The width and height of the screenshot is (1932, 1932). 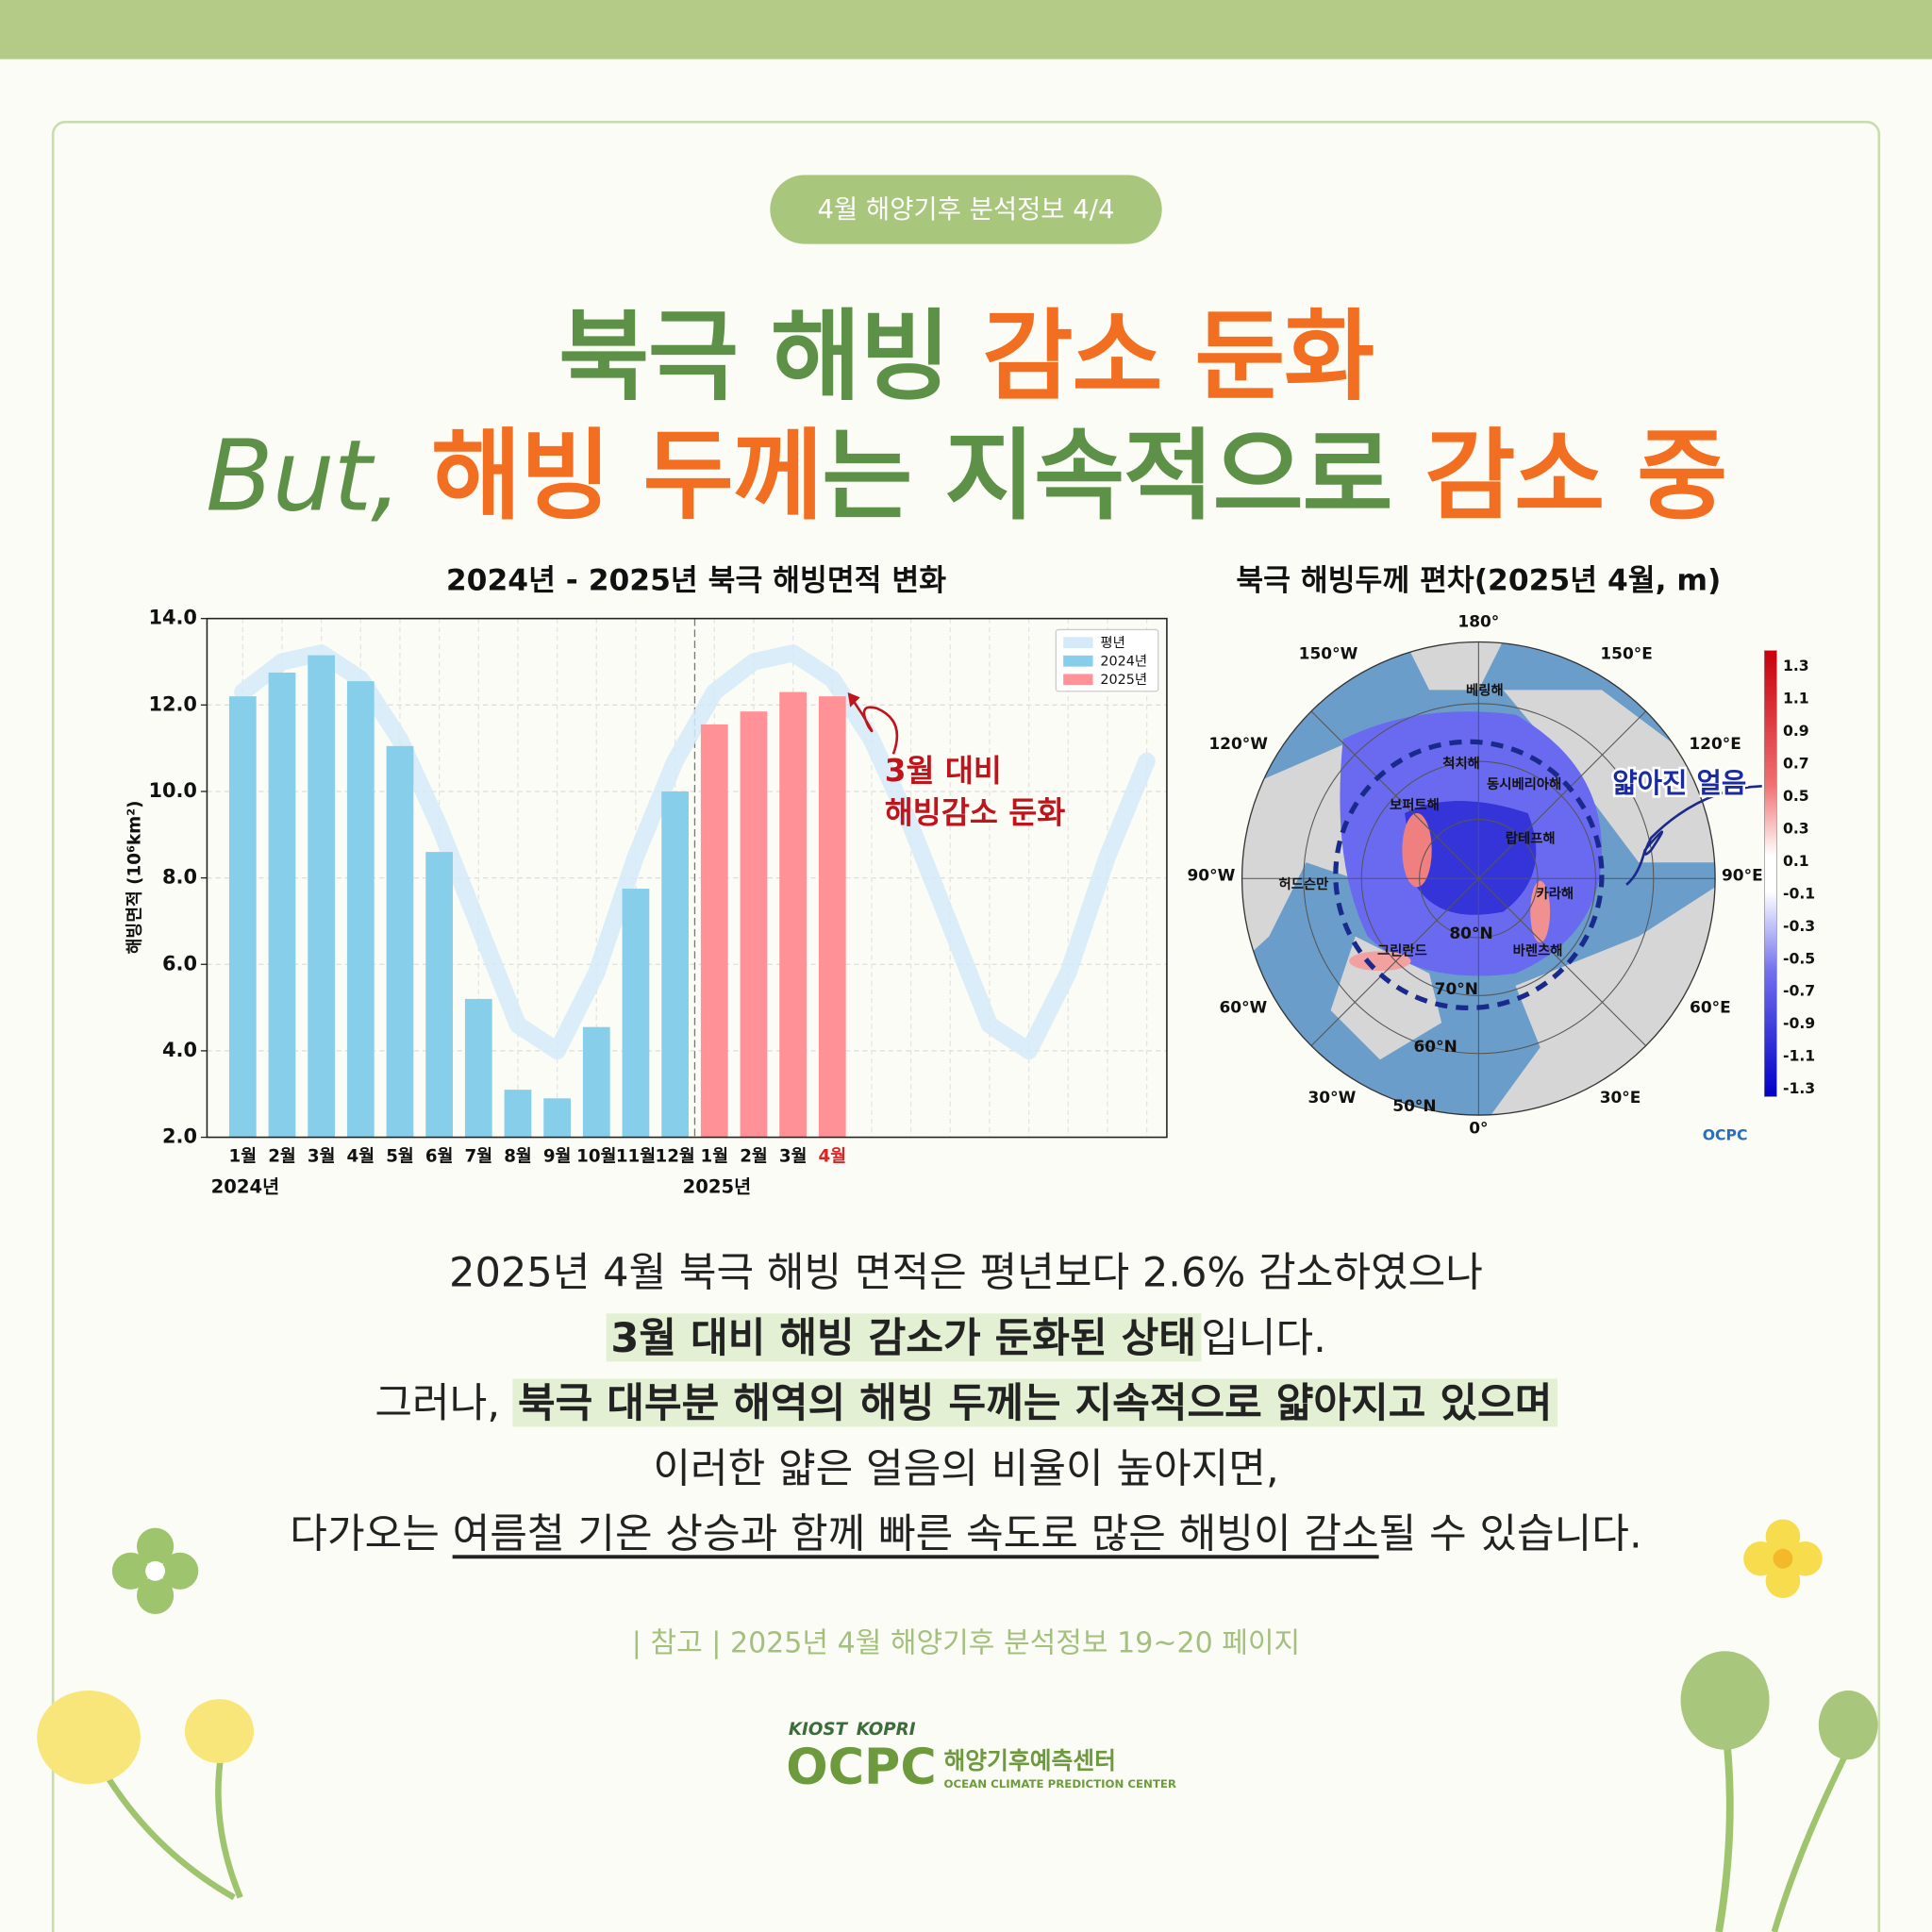 What do you see at coordinates (596, 1156) in the screenshot?
I see `x-tick-label: 10월` at bounding box center [596, 1156].